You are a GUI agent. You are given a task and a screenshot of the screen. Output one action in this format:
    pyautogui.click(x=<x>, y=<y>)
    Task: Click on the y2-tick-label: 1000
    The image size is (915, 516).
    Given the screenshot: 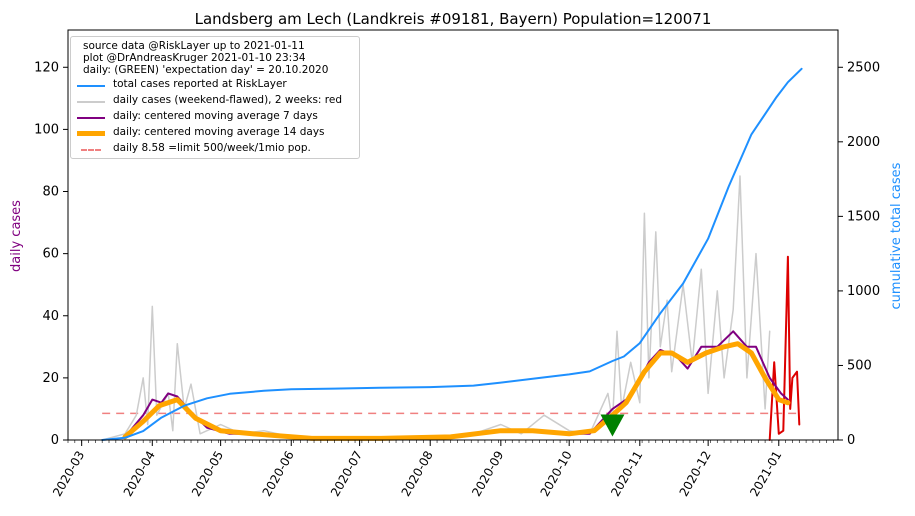 What is the action you would take?
    pyautogui.click(x=863, y=291)
    